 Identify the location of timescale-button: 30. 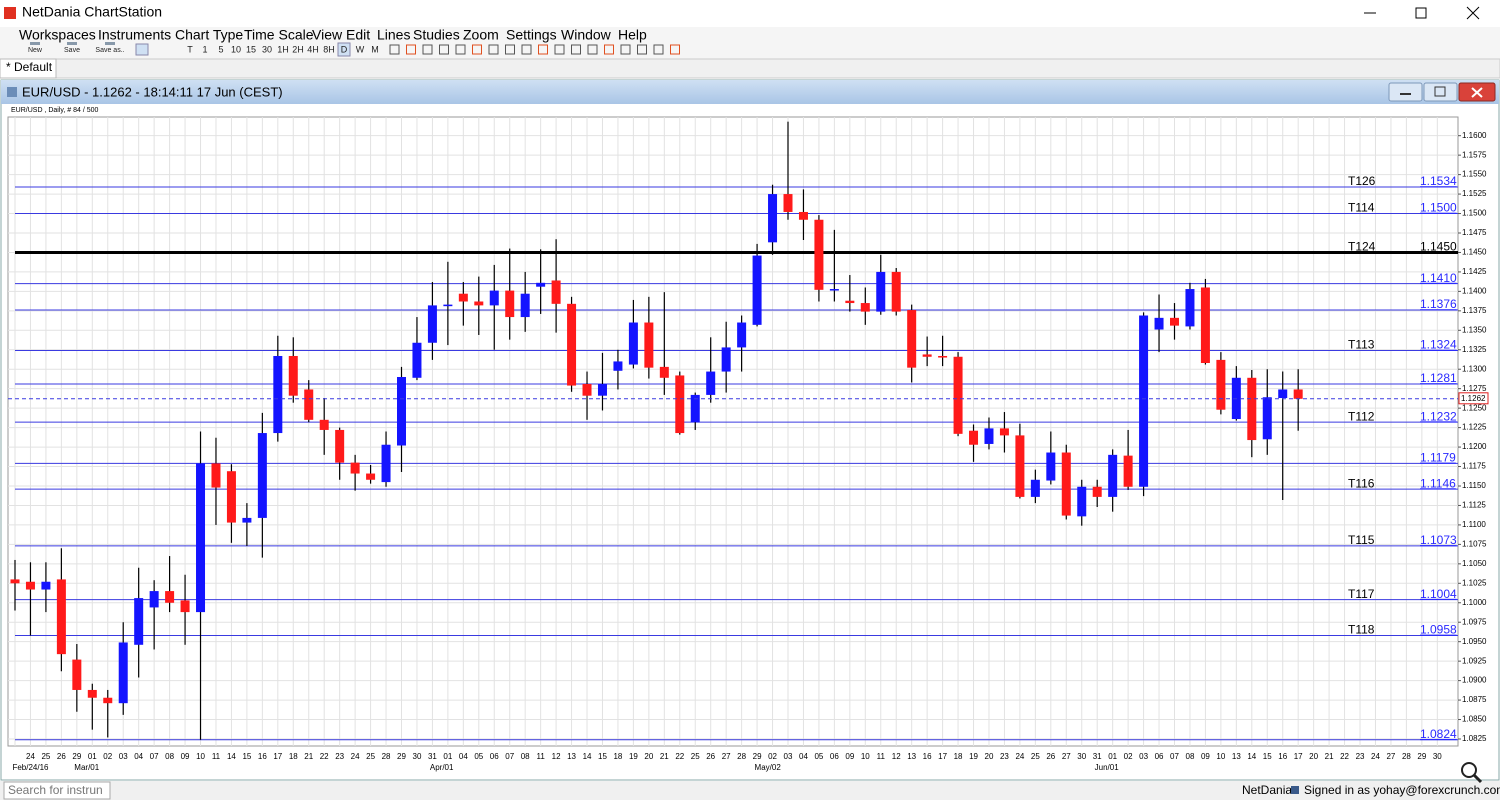
(267, 49).